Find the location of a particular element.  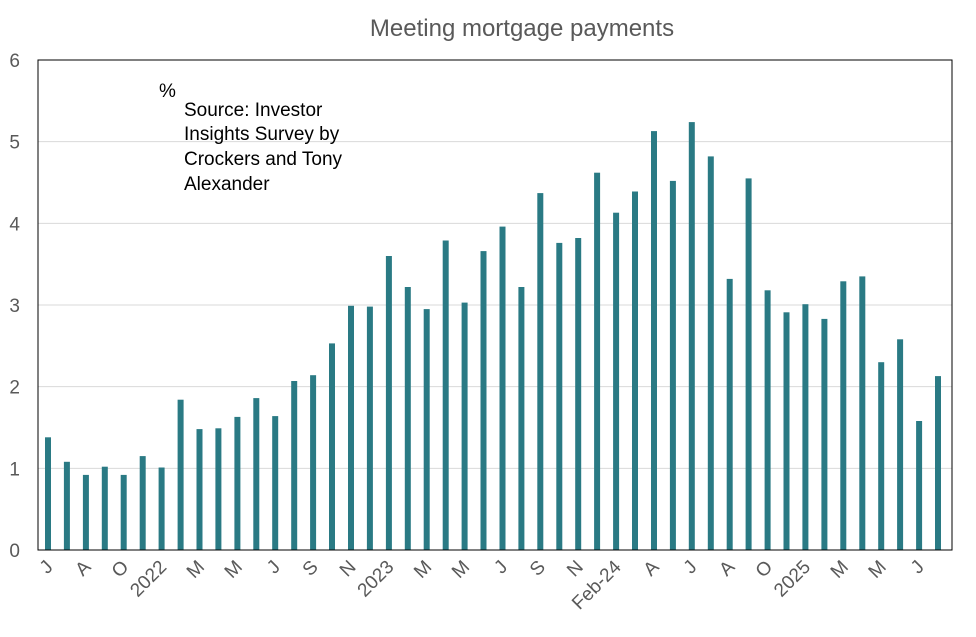

source-note-line-4: Alexander is located at coordinates (227, 184).